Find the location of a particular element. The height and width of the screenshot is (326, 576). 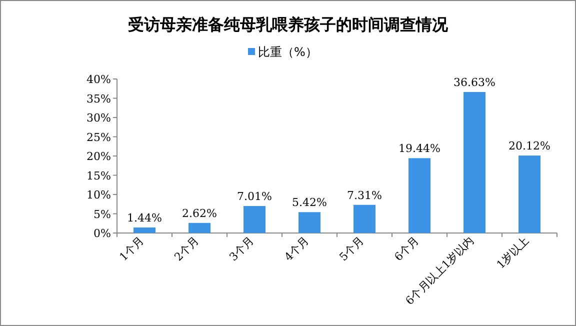

y-tick-label: 0% is located at coordinates (102, 233).